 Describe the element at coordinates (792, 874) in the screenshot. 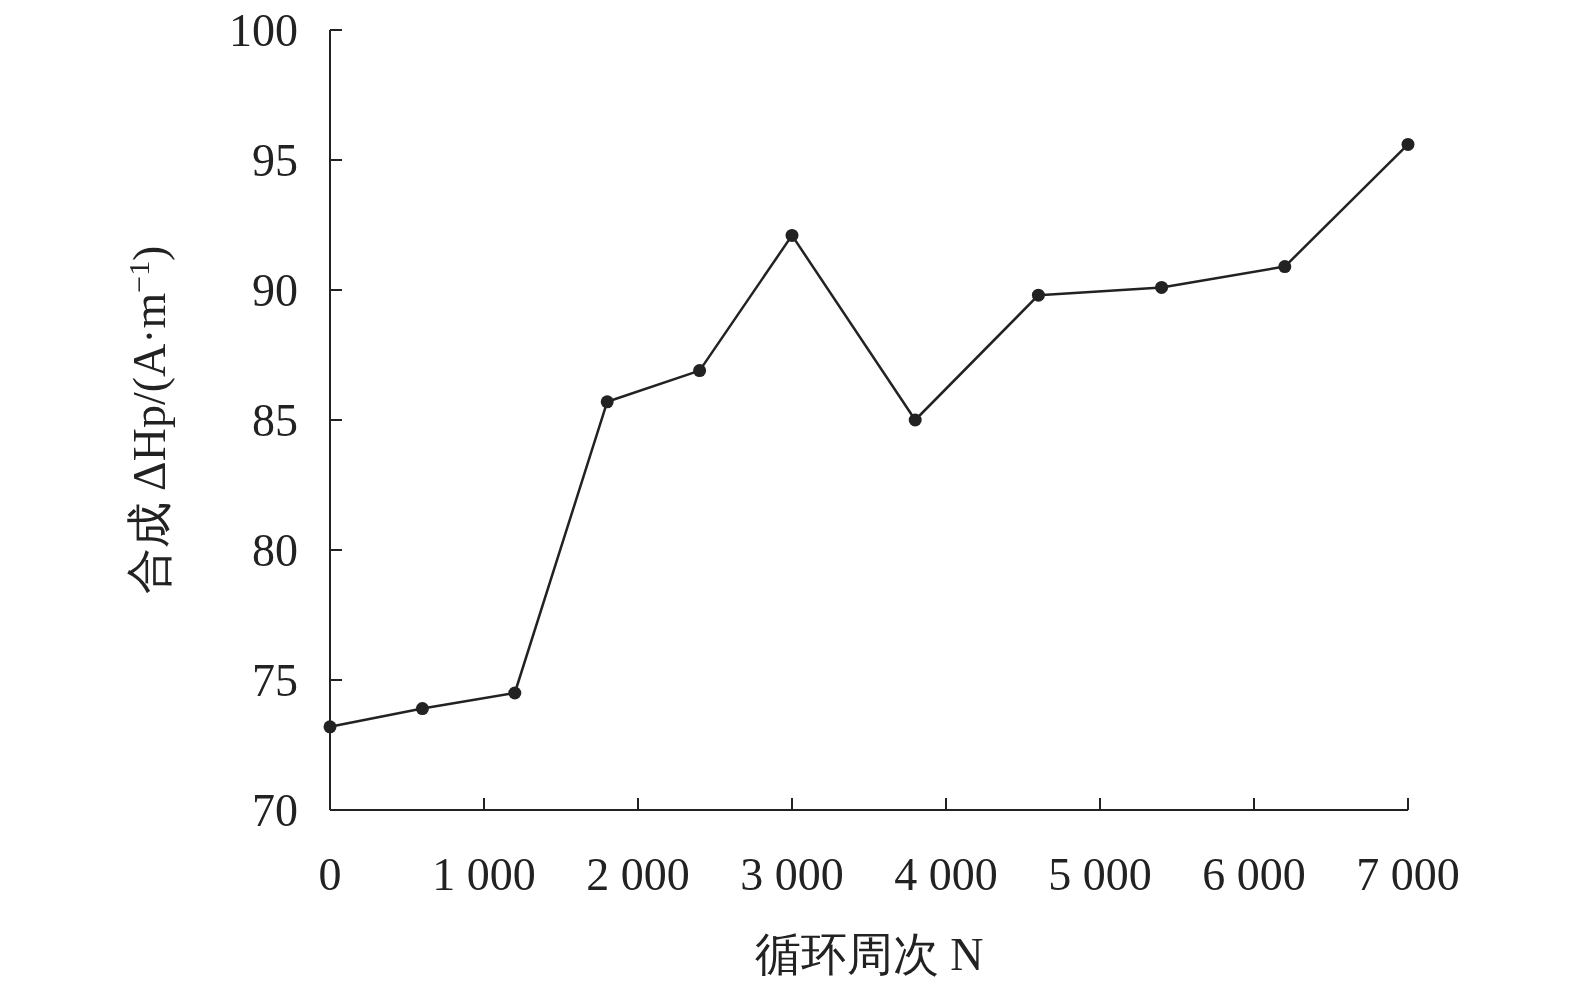

I see `x-tick-label: 3 000` at that location.